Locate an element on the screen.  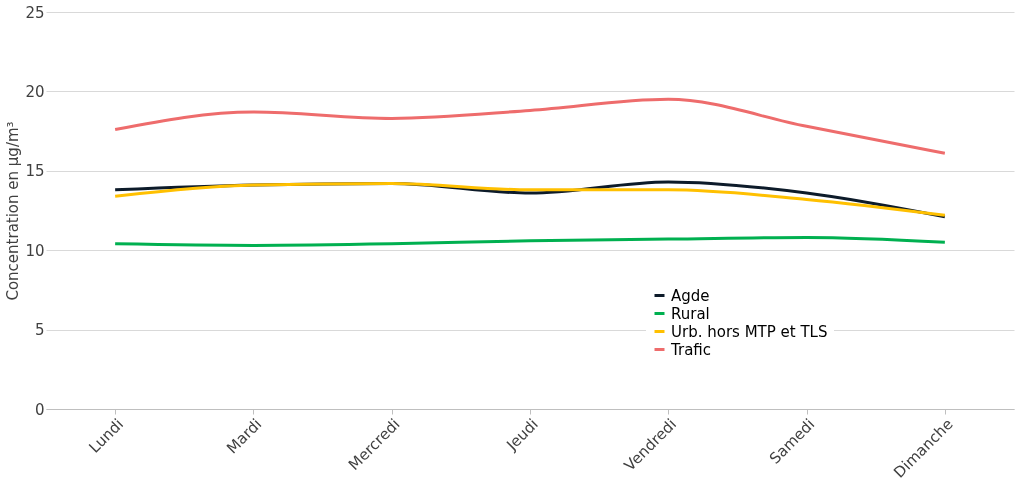
y-tick-label: 0 is located at coordinates (39, 409).